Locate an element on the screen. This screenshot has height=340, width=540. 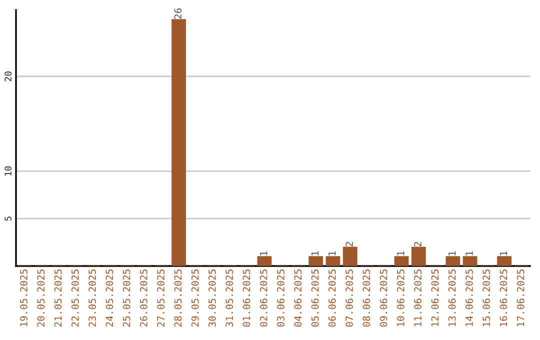
y-tick-label: 20 is located at coordinates (8, 77).